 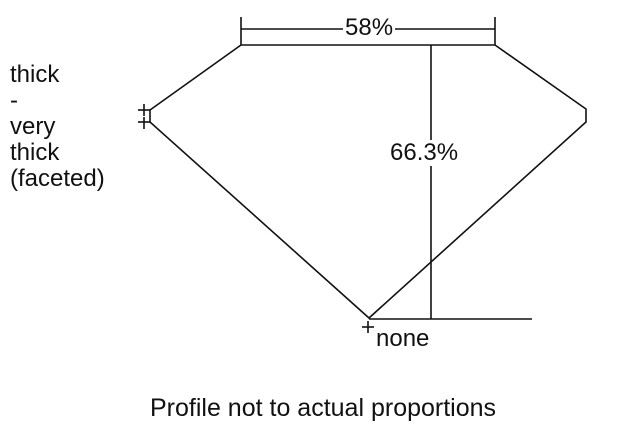 What do you see at coordinates (403, 338) in the screenshot?
I see `culet-label: none` at bounding box center [403, 338].